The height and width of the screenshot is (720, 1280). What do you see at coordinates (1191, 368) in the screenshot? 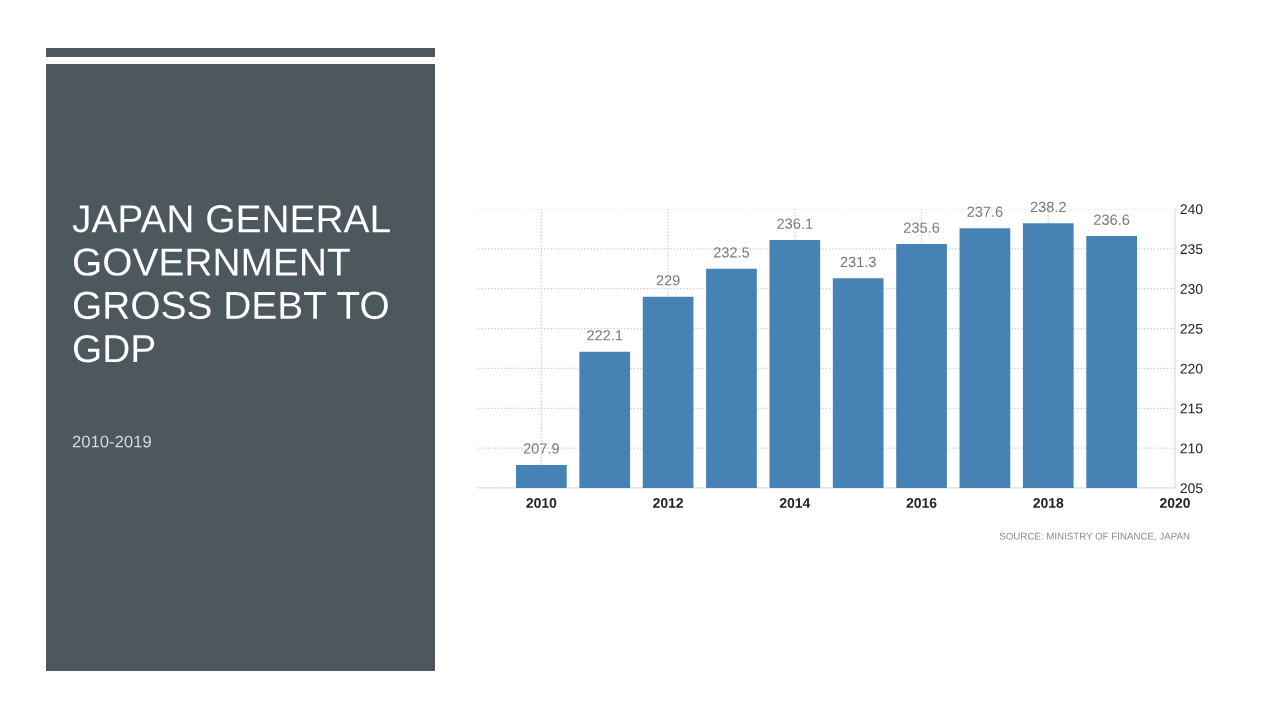
I see `y-tick-label: 220` at bounding box center [1191, 368].